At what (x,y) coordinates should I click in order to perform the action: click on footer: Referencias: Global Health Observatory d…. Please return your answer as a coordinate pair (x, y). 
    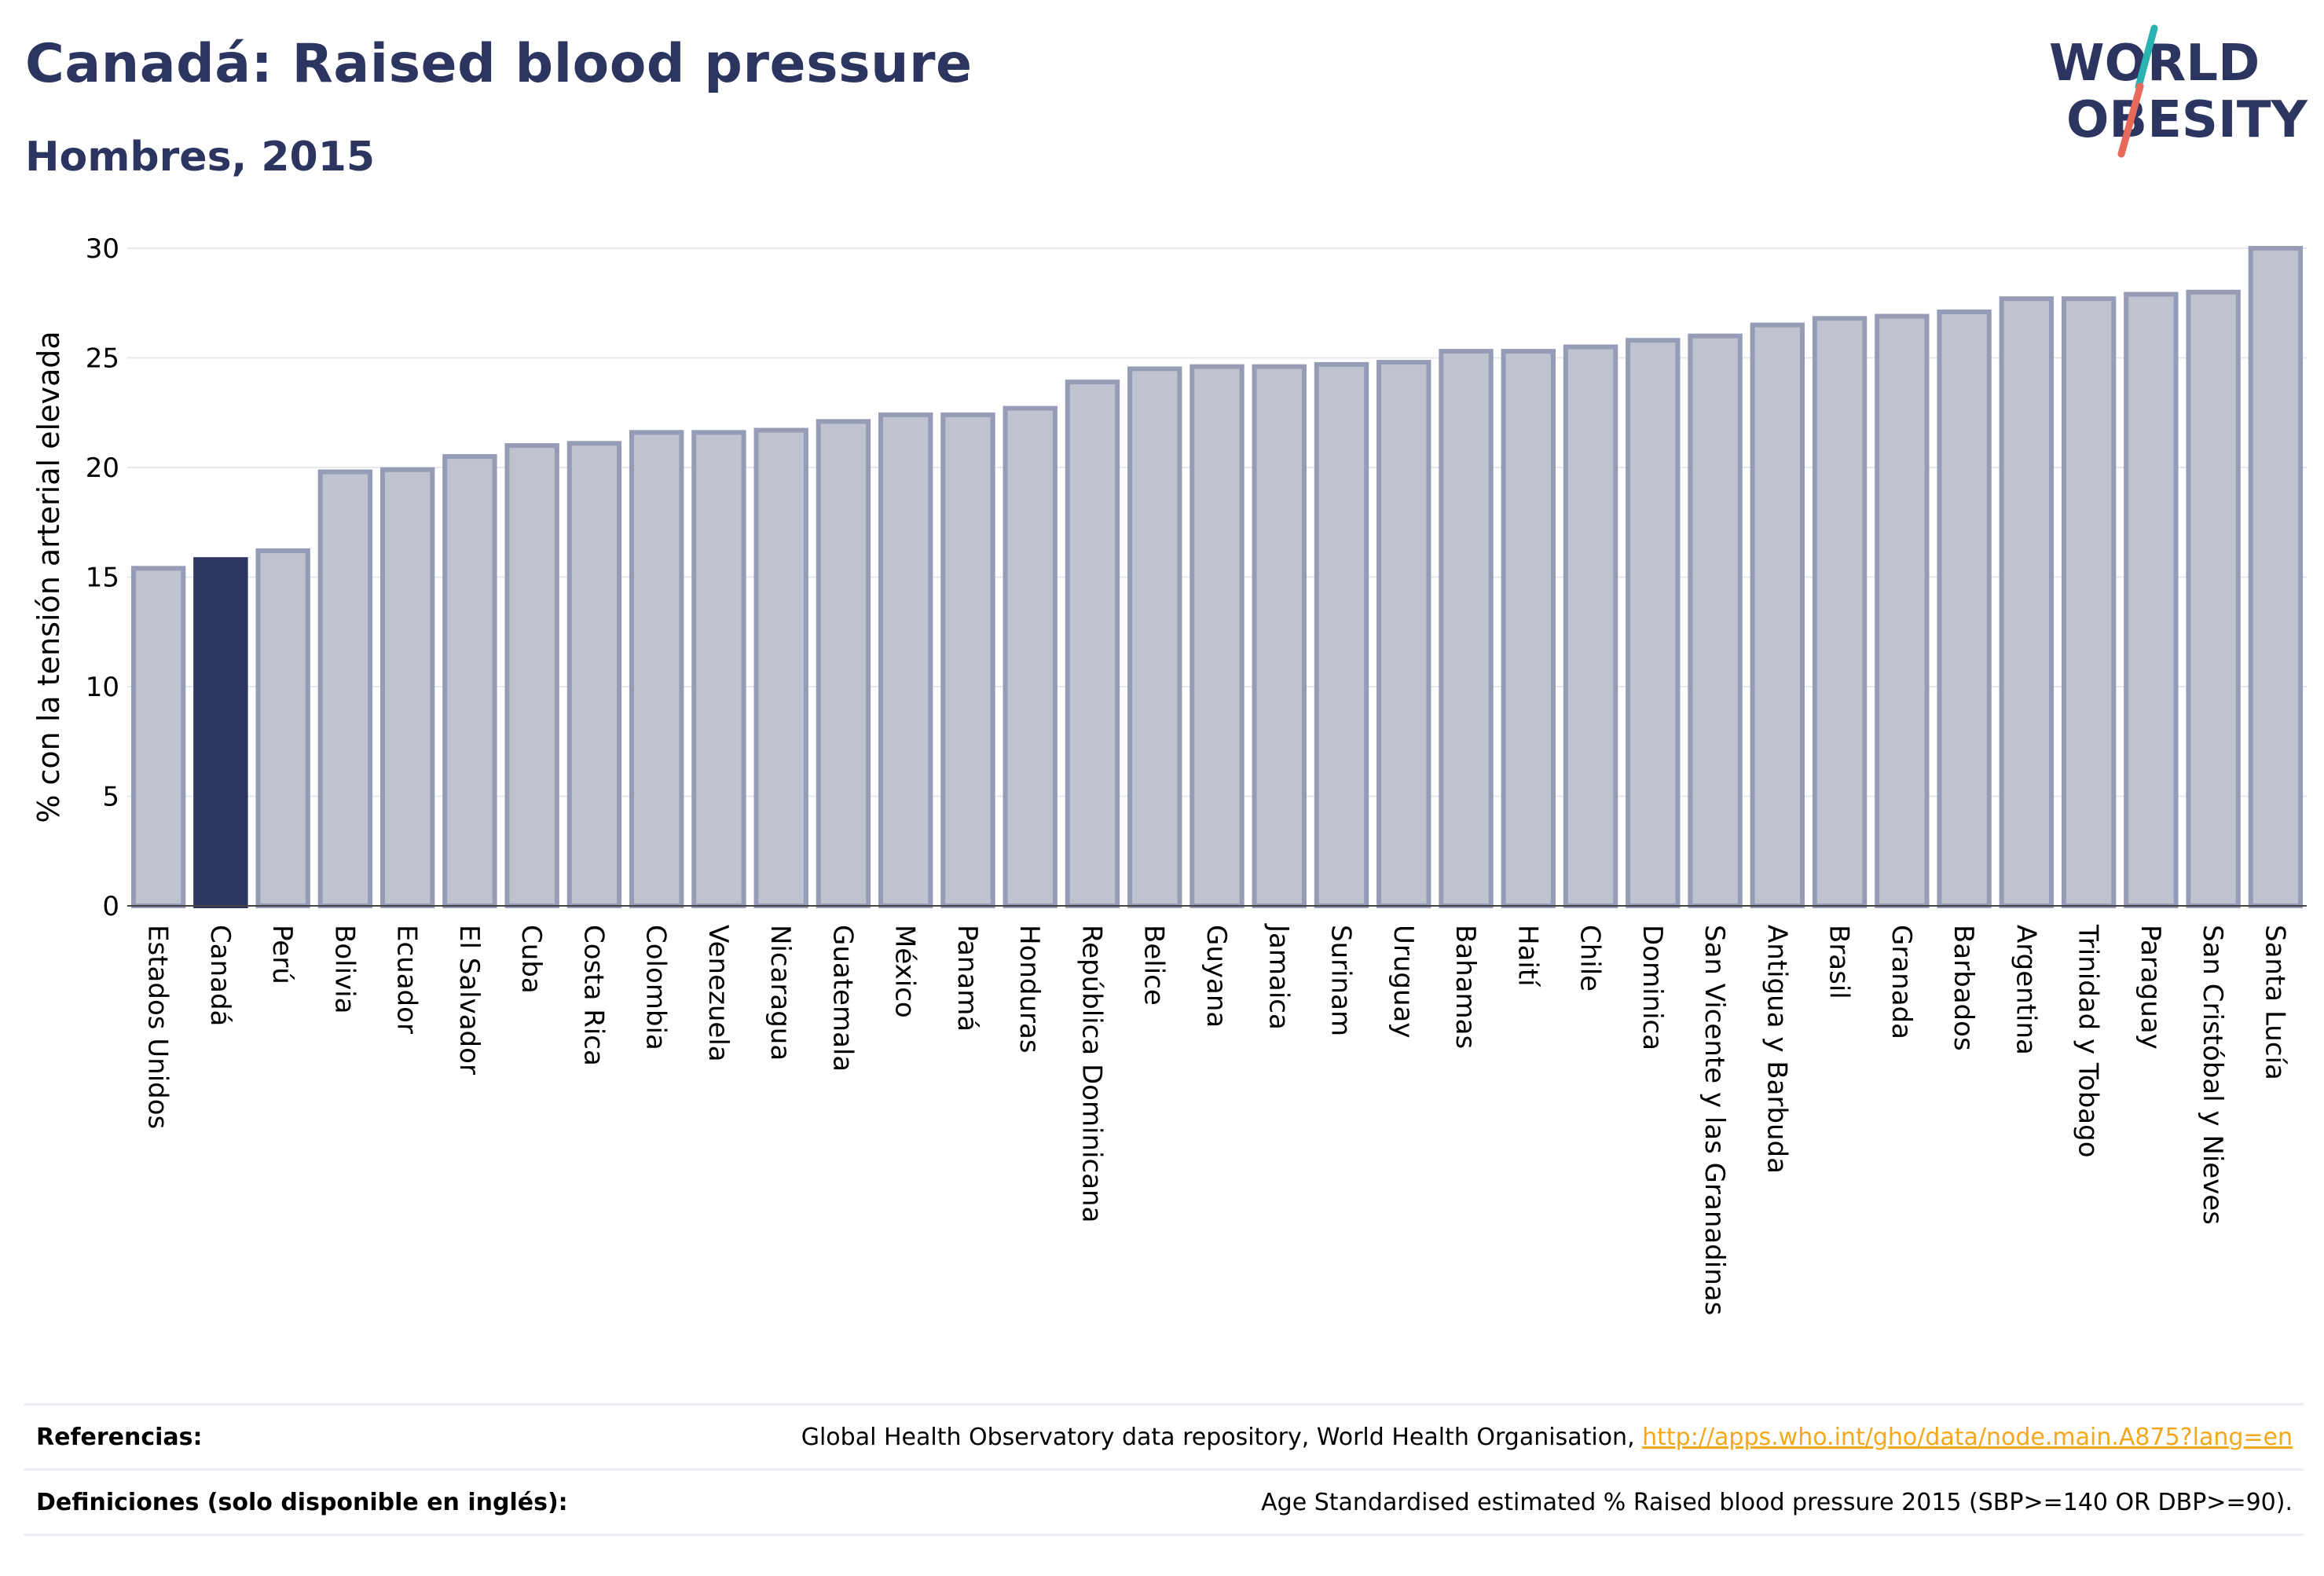
    Looking at the image, I should click on (1164, 1469).